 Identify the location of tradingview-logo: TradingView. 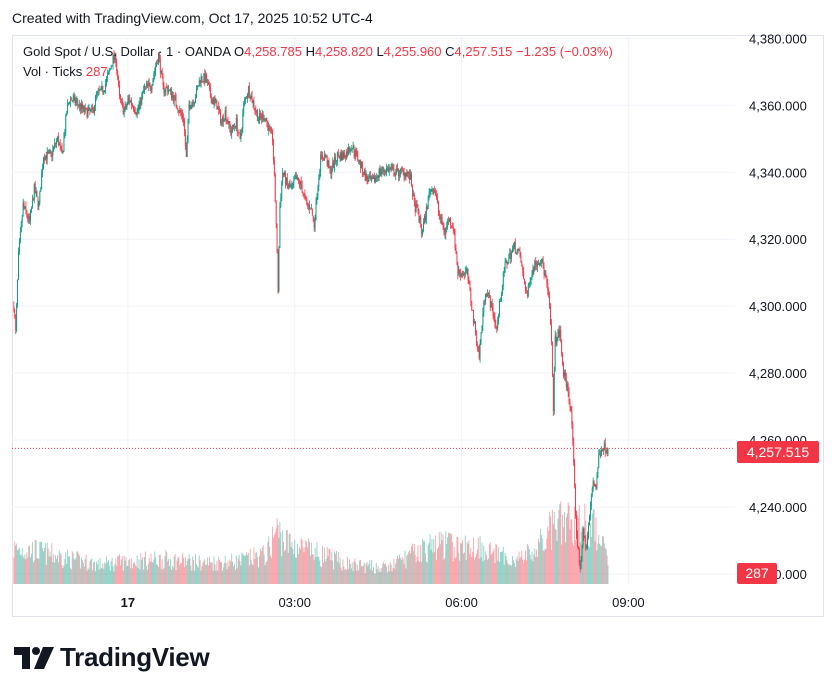
(112, 657).